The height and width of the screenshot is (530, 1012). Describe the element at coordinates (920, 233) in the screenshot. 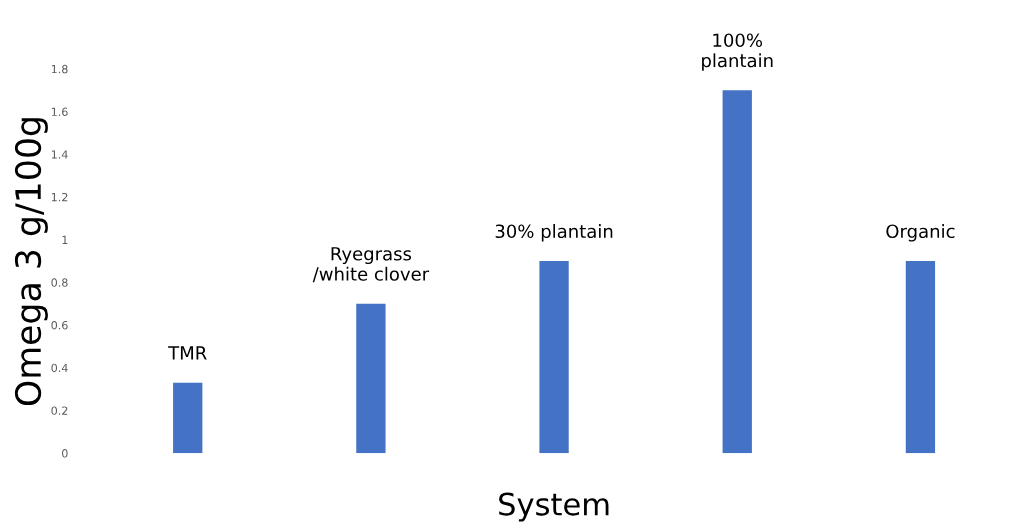

I see `x-tick-label: Organic` at that location.